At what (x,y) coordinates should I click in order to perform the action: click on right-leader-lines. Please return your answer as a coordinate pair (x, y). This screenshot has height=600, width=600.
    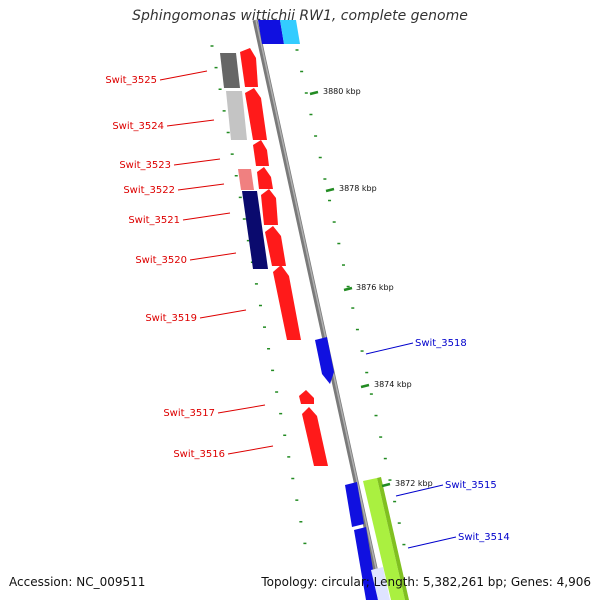
    Looking at the image, I should click on (411, 445).